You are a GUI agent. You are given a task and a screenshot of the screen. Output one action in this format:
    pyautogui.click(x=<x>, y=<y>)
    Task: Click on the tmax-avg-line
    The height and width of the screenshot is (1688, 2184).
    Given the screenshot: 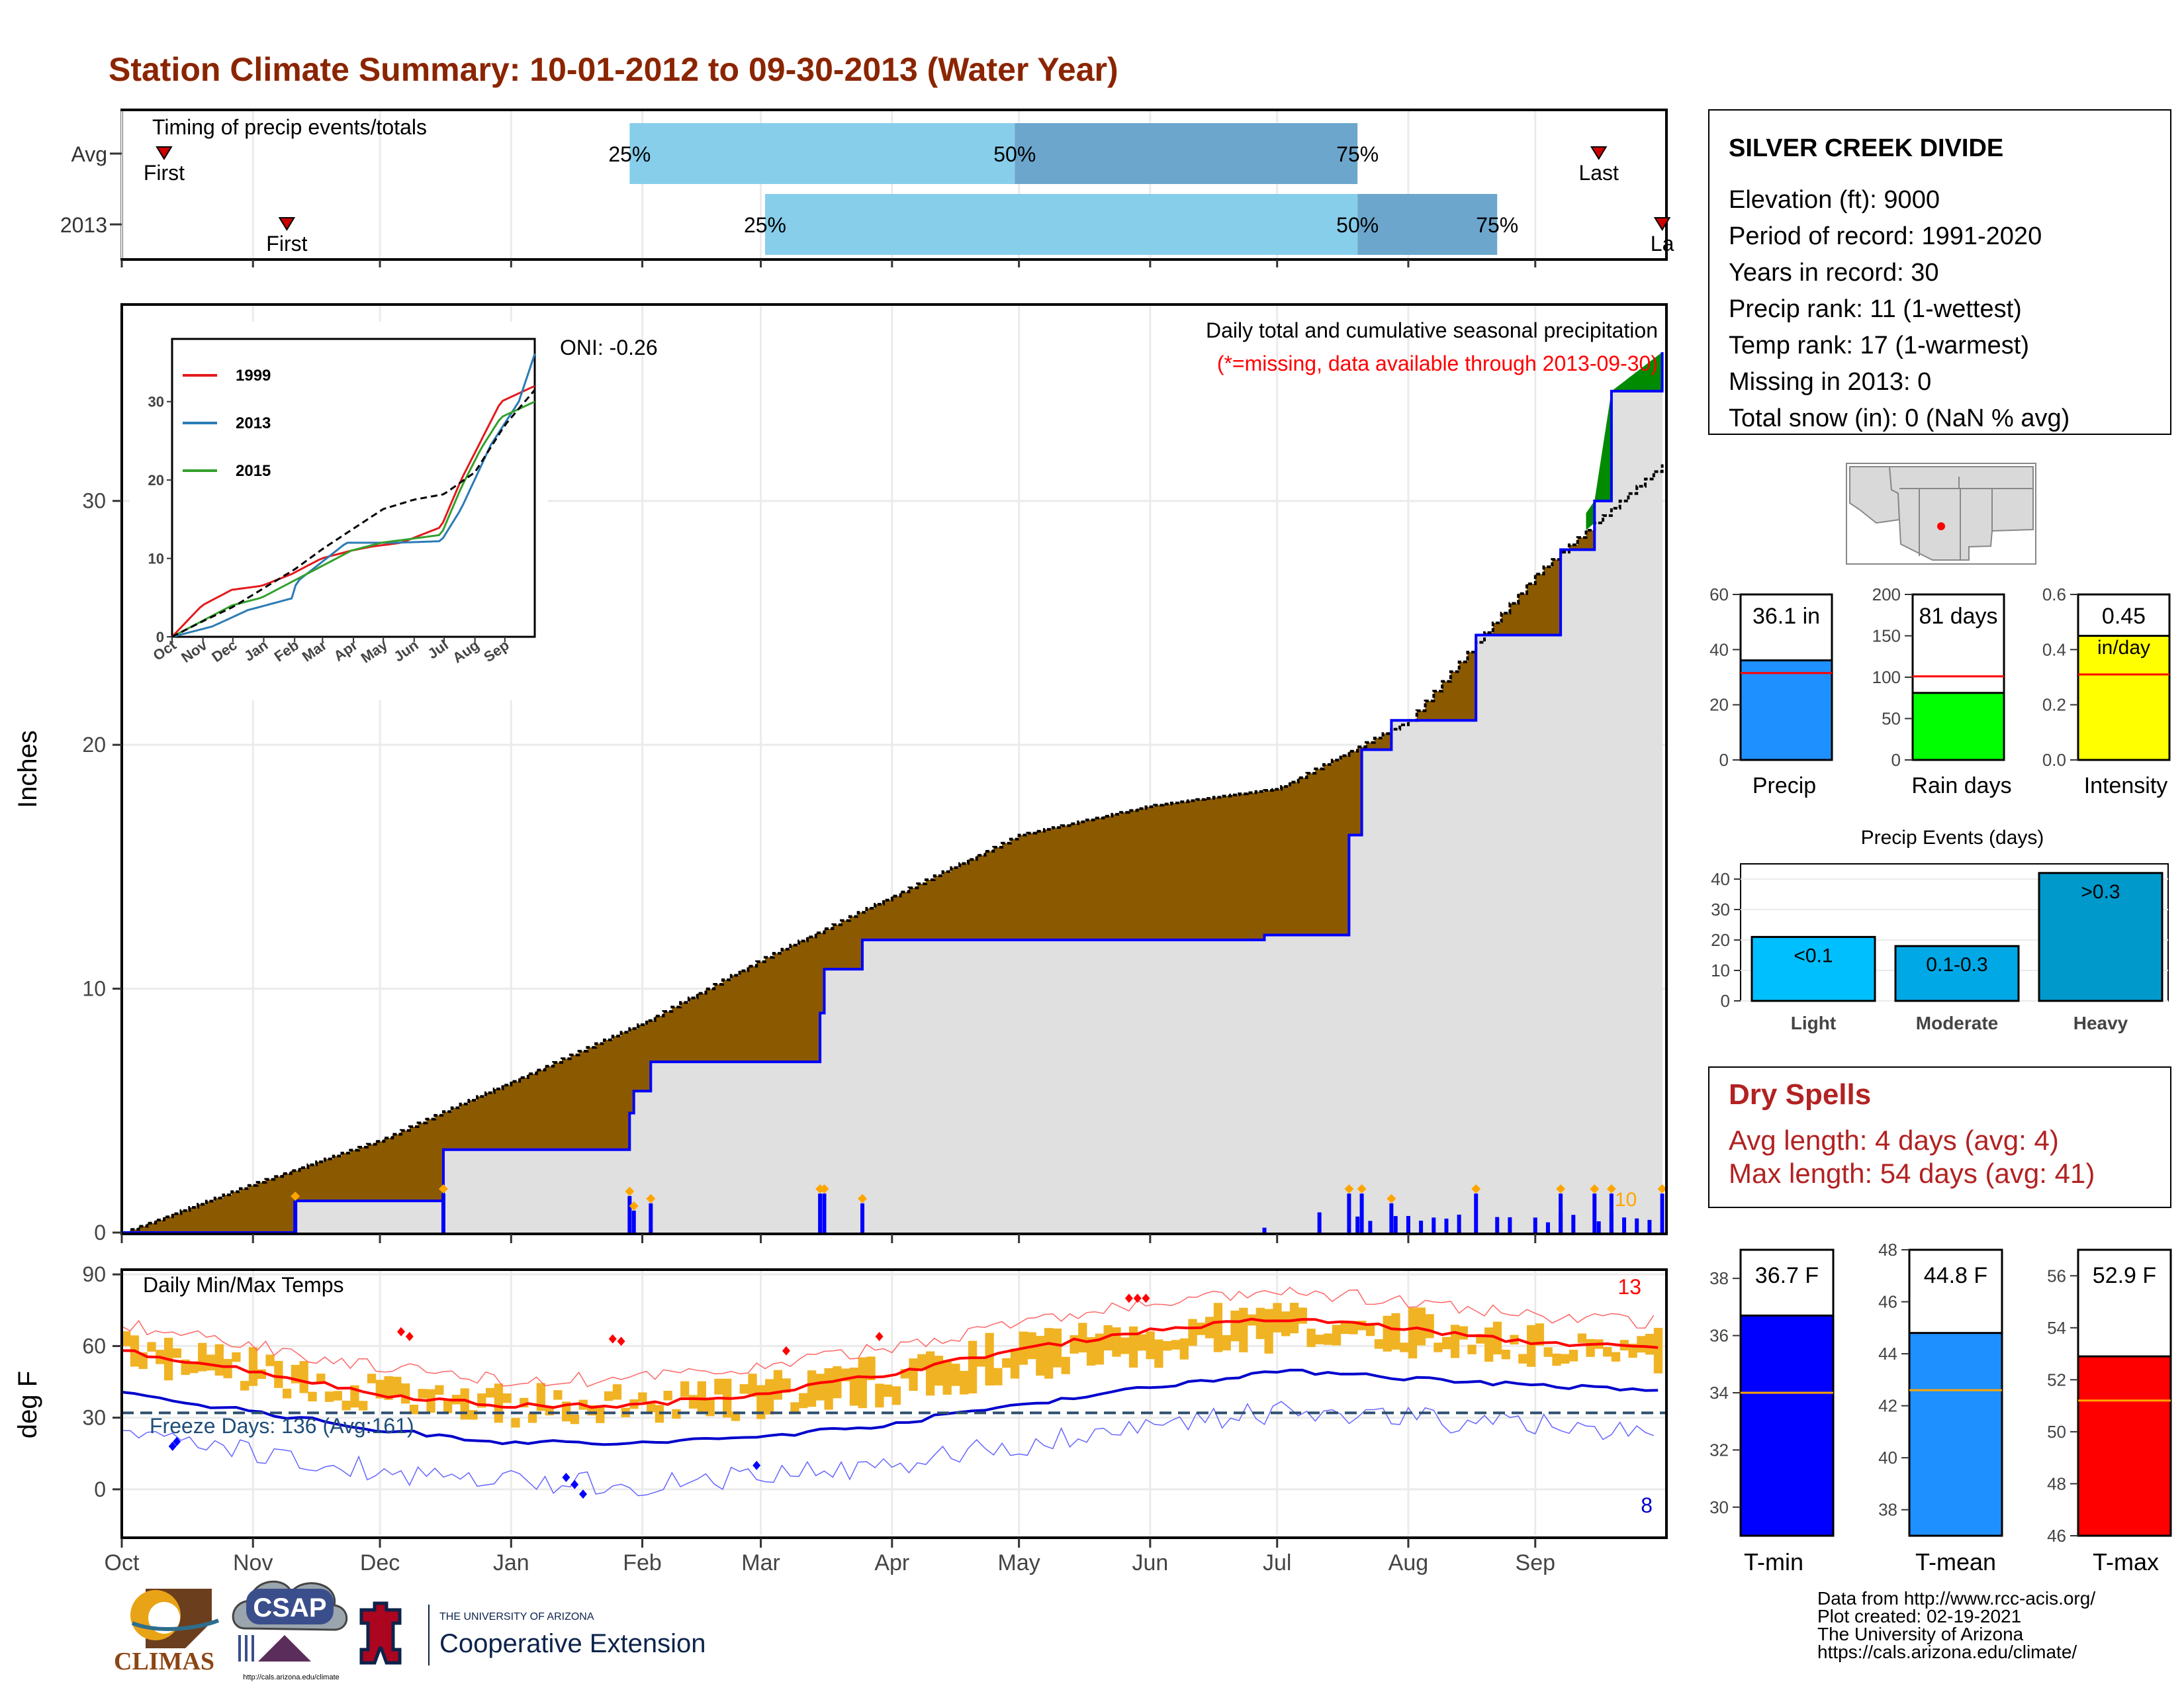 What is the action you would take?
    pyautogui.click(x=890, y=1363)
    